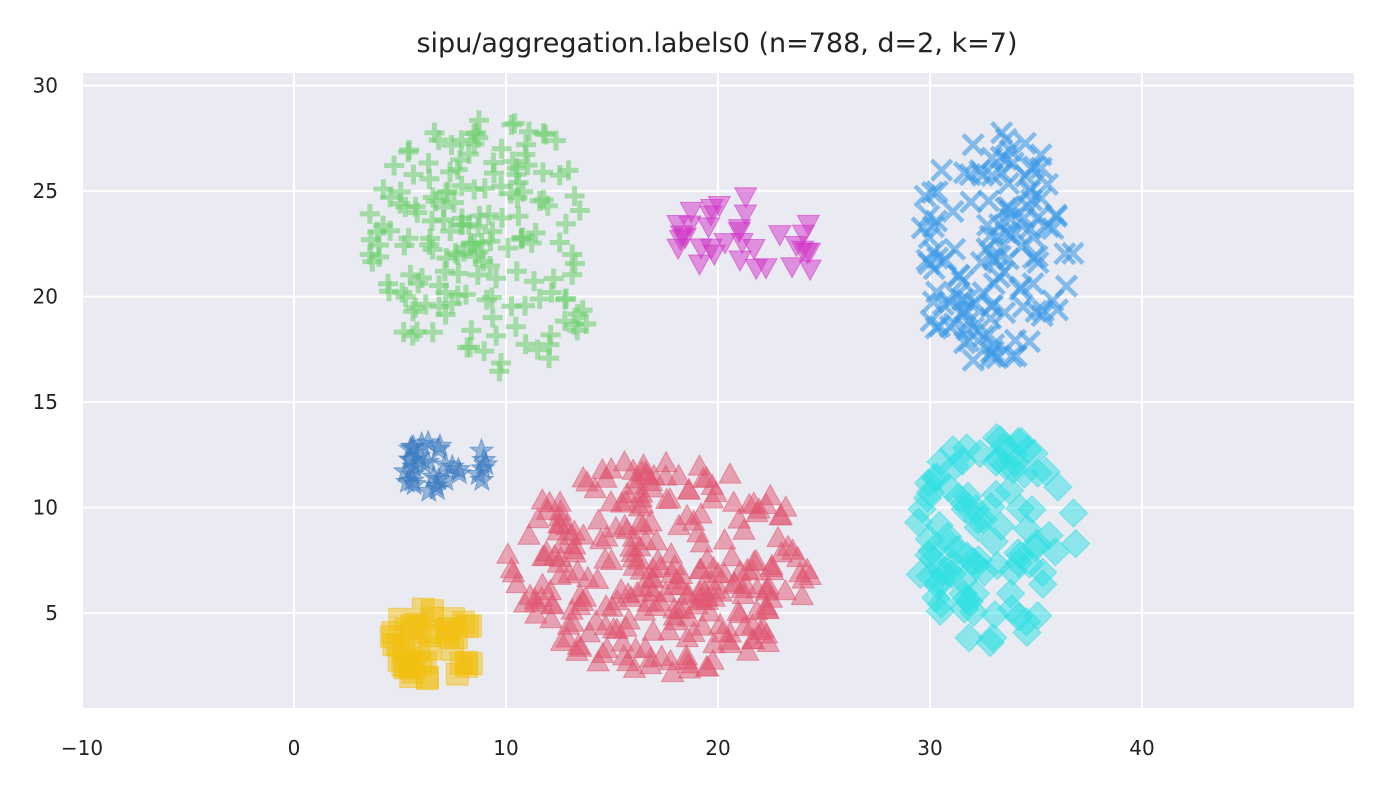 The image size is (1379, 785). What do you see at coordinates (294, 748) in the screenshot?
I see `x-tick-label: 0` at bounding box center [294, 748].